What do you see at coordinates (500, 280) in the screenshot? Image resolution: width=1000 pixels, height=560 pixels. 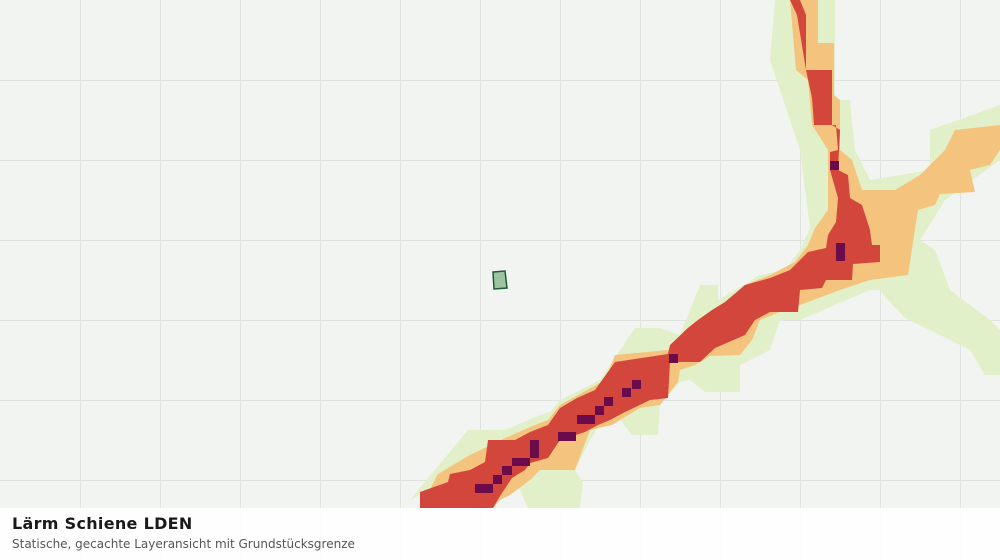 I see `parcel-boundary` at bounding box center [500, 280].